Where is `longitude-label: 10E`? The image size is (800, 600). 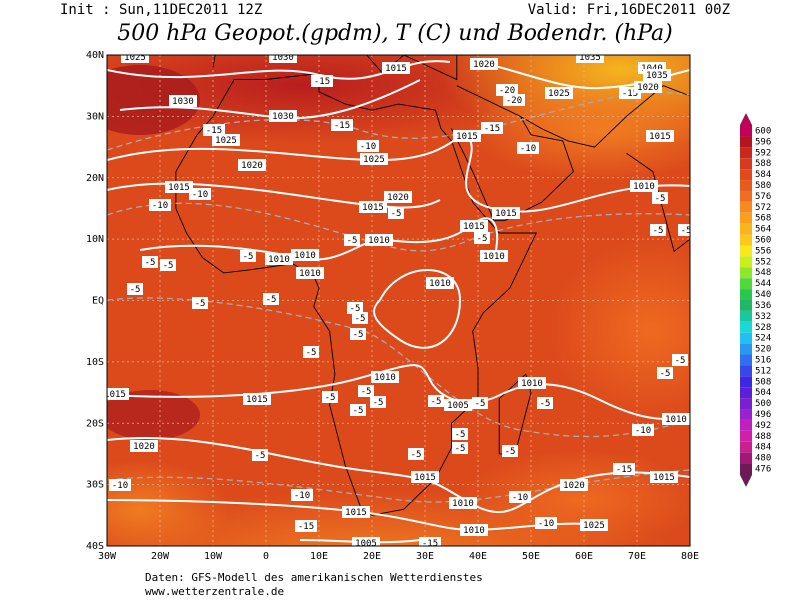 longitude-label: 10E is located at coordinates (319, 556).